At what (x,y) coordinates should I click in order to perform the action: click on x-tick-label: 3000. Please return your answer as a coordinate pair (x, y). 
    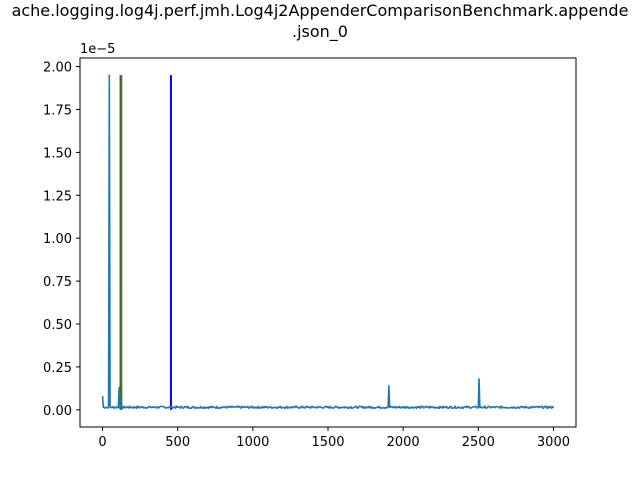
    Looking at the image, I should click on (553, 442).